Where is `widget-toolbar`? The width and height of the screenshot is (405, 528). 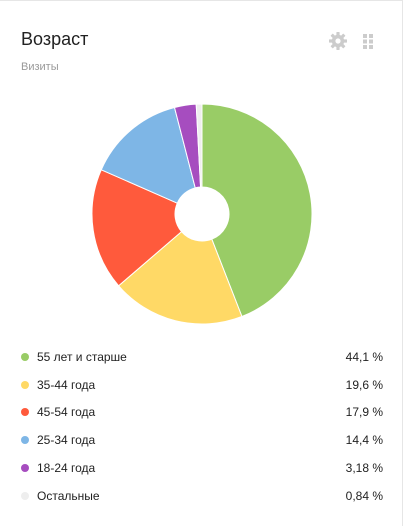 widget-toolbar is located at coordinates (353, 41).